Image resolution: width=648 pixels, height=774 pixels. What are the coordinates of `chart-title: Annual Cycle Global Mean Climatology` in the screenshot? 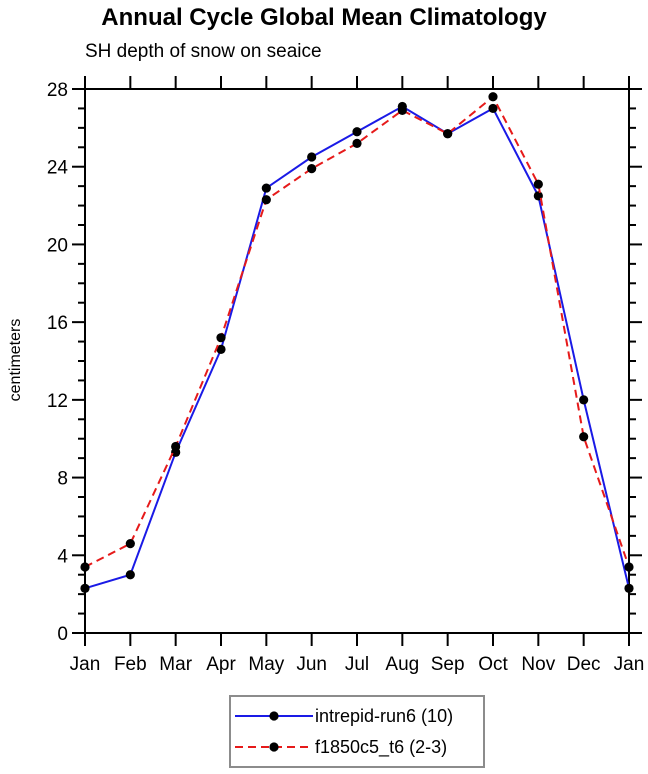 It's located at (324, 17).